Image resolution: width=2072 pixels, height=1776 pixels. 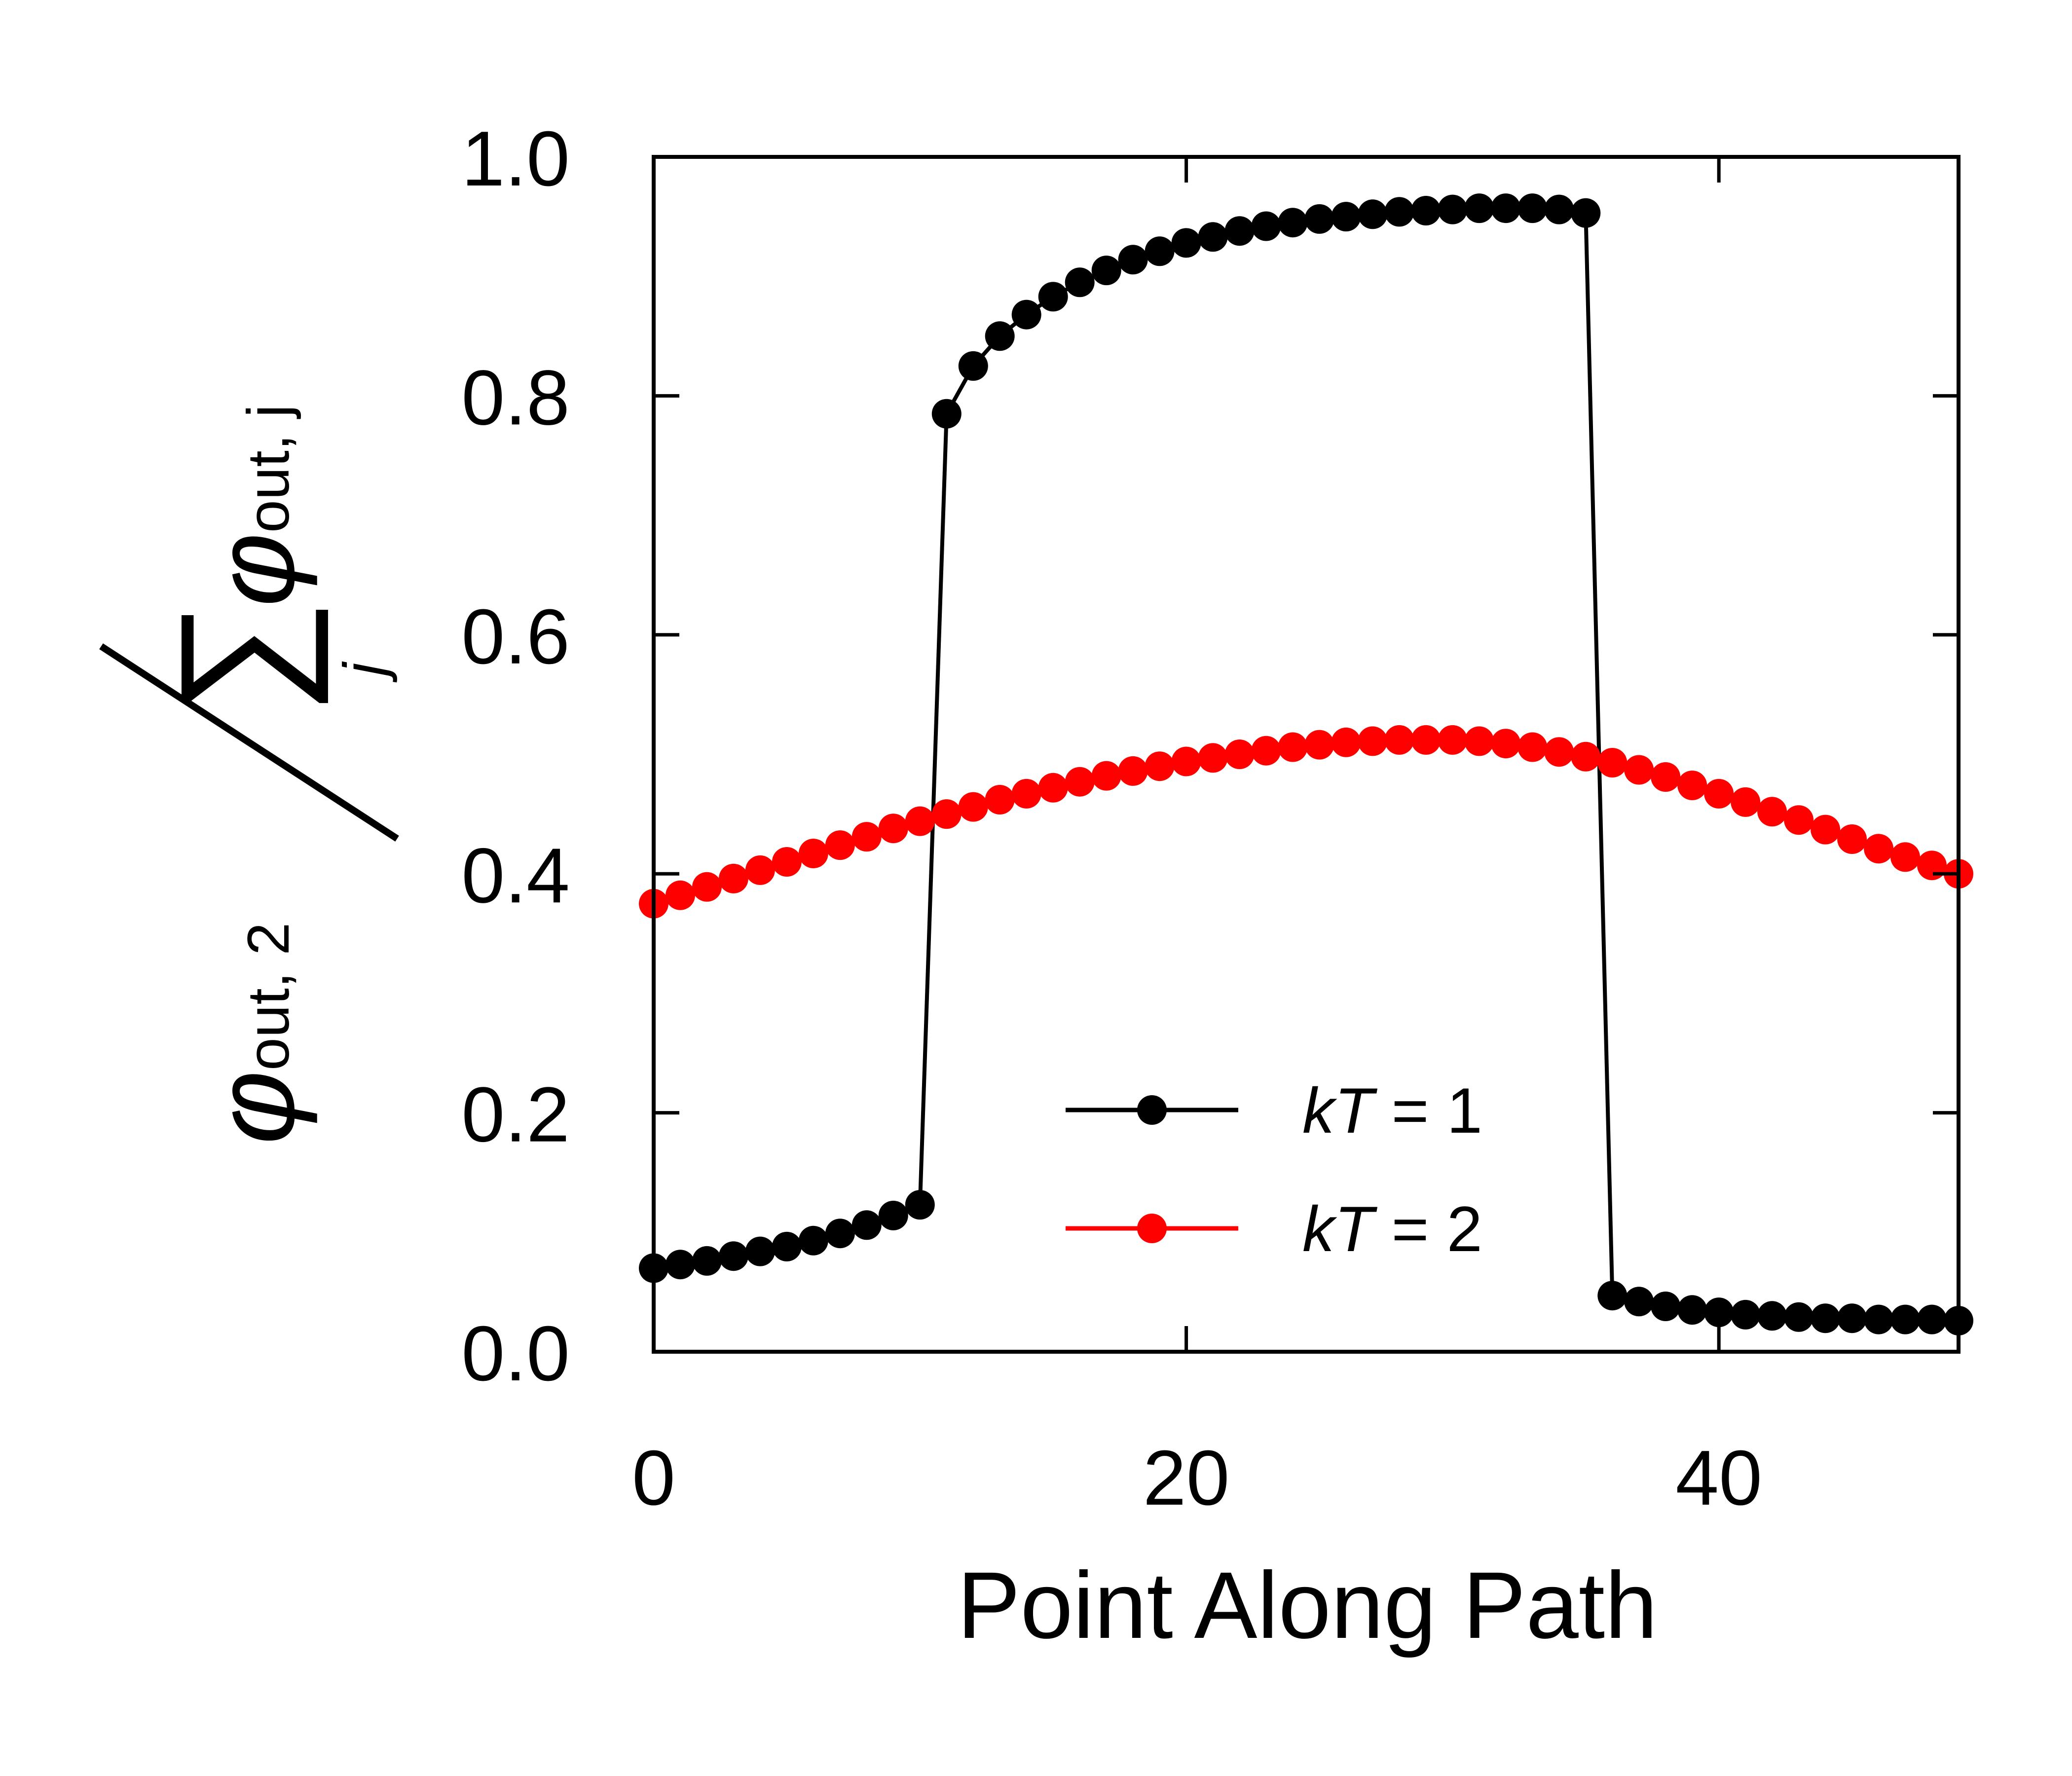 I want to click on y-label-denominator-symbol: φ, so click(x=255, y=570).